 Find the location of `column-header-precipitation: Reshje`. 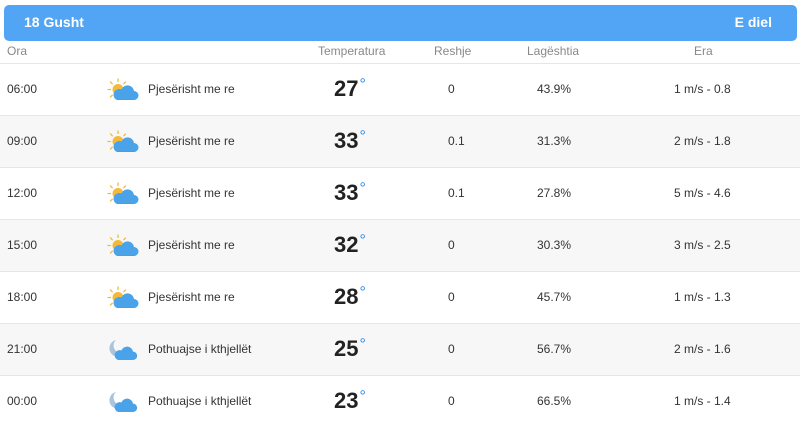

column-header-precipitation: Reshje is located at coordinates (453, 51).